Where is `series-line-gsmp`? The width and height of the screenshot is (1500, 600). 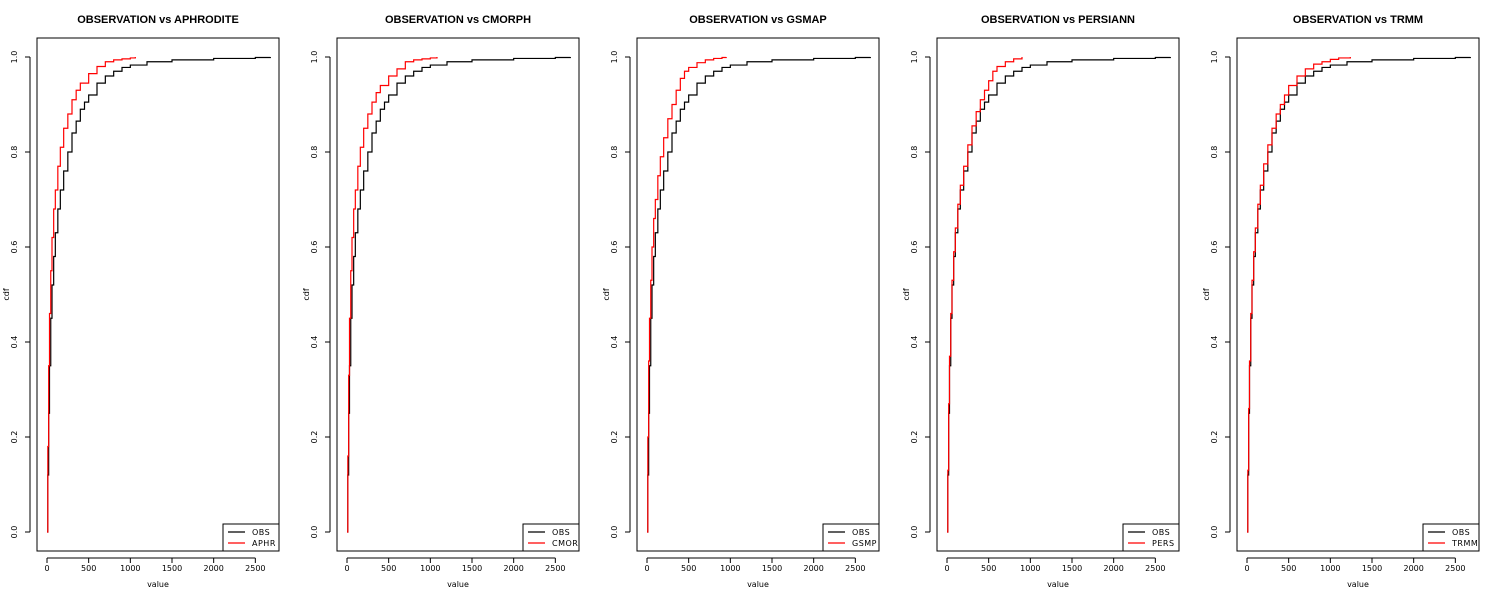
series-line-gsmp is located at coordinates (687, 294).